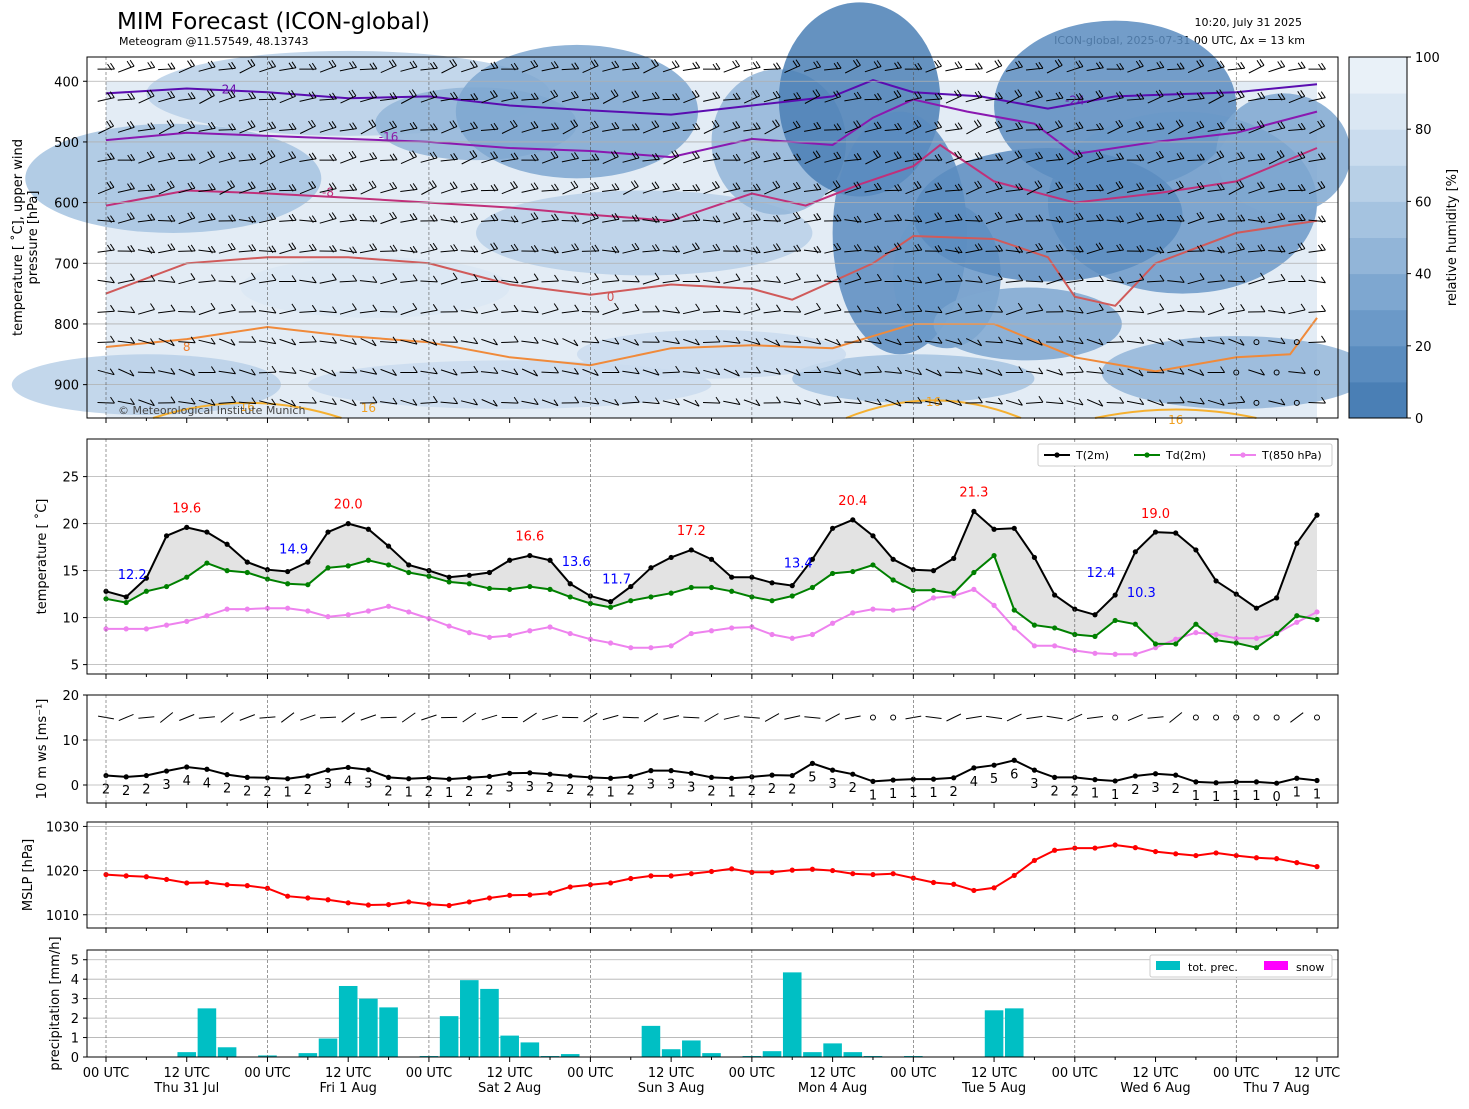 The height and width of the screenshot is (1109, 1469). What do you see at coordinates (62, 916) in the screenshot?
I see `mslp-y-tick-label: 1010` at bounding box center [62, 916].